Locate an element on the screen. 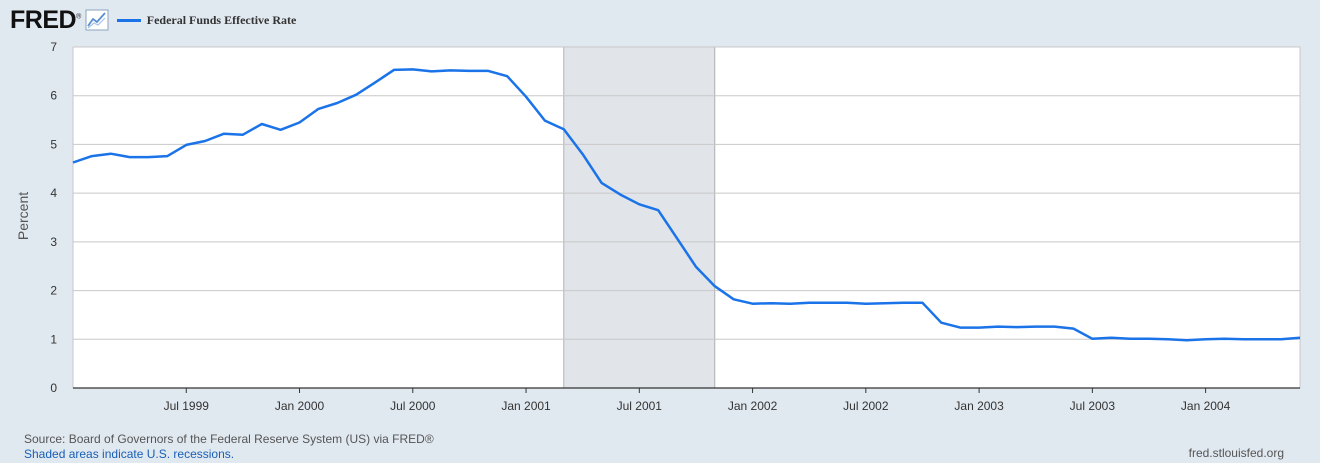  legend: Federal Funds Effective Rate is located at coordinates (206, 20).